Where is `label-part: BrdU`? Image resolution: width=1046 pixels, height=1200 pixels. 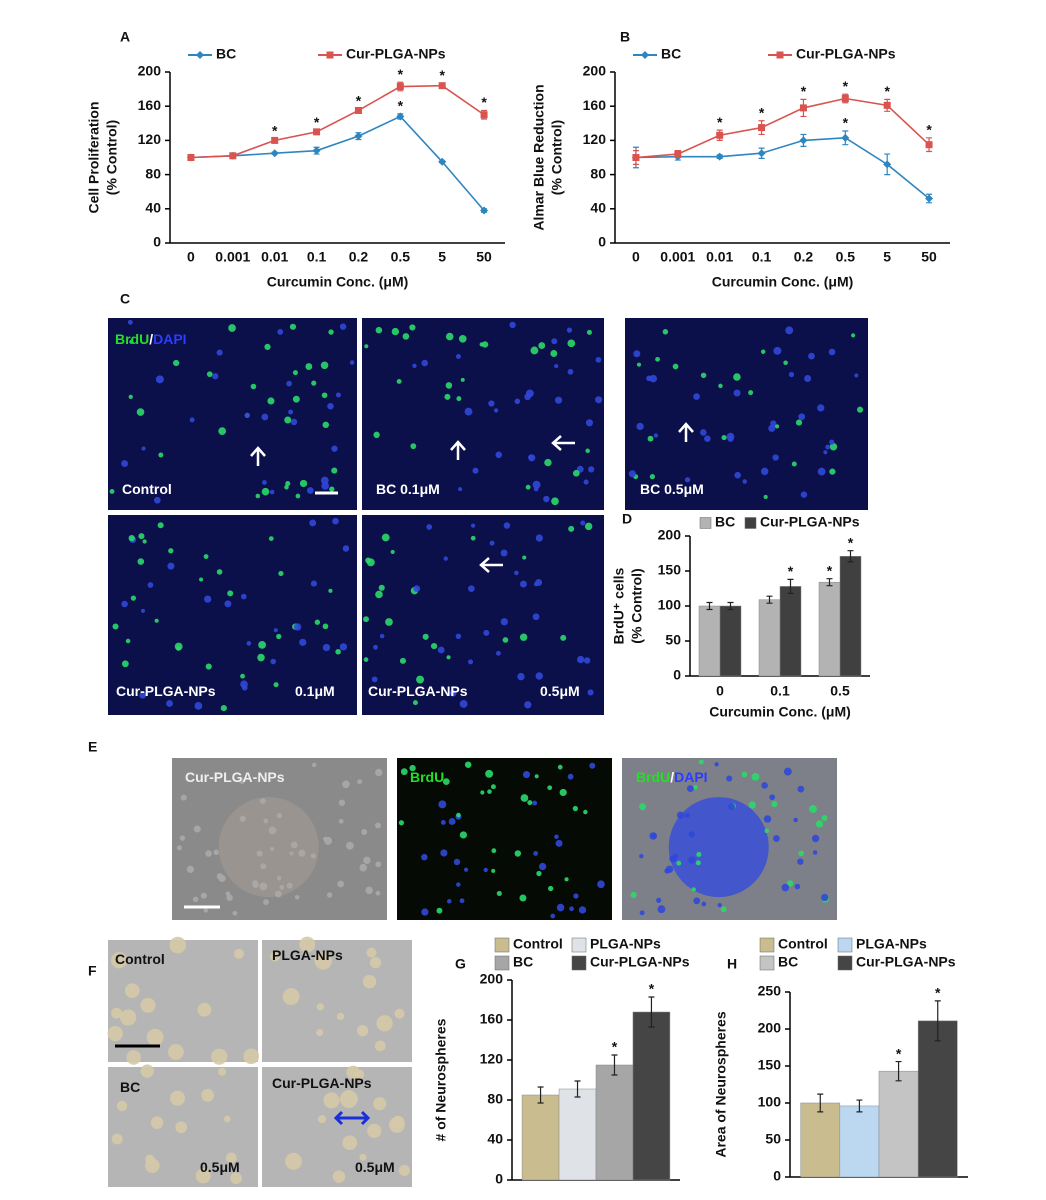
label-part: BrdU is located at coordinates (132, 339).